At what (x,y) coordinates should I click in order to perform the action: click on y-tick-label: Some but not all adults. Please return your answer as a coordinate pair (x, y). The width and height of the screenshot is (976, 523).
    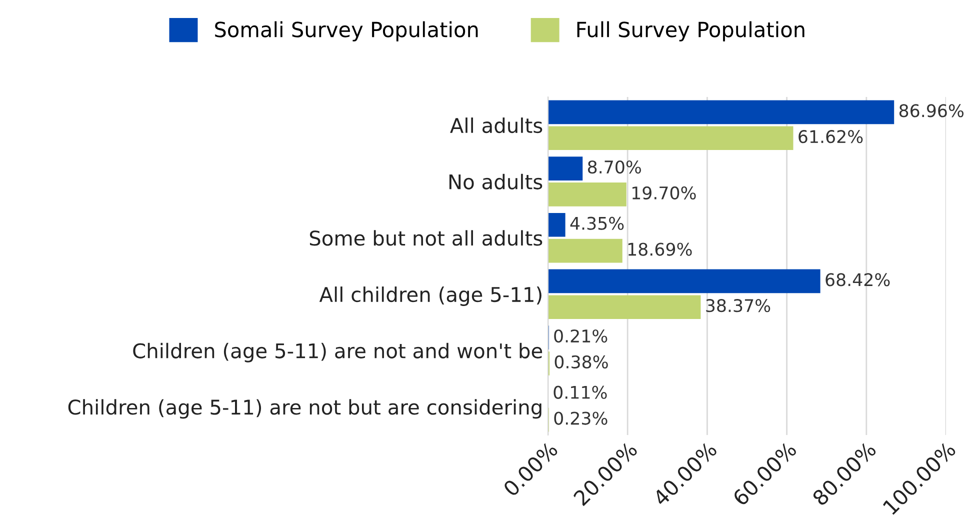
    Looking at the image, I should click on (426, 238).